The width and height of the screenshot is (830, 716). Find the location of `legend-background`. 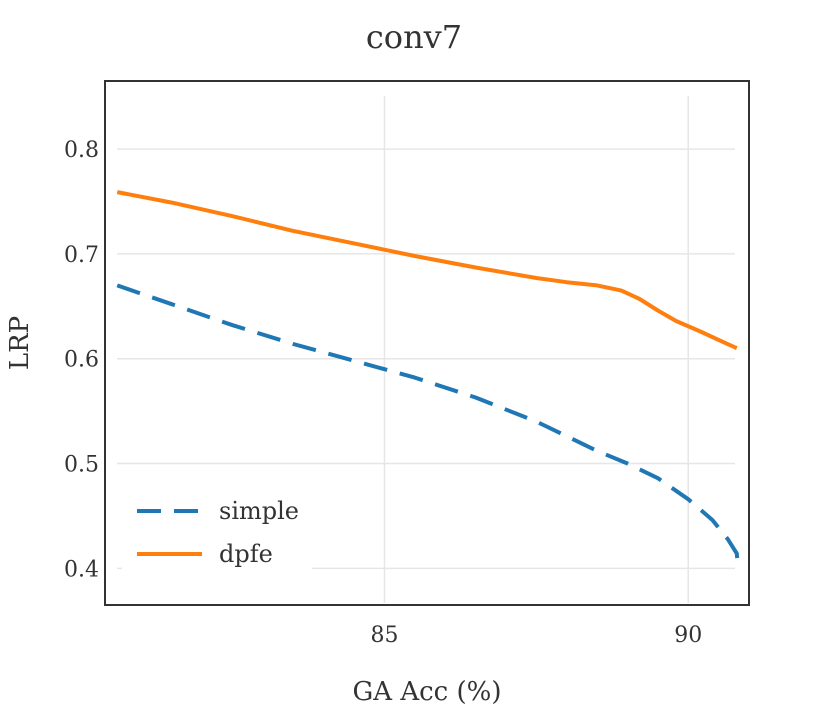

legend-background is located at coordinates (217, 535).